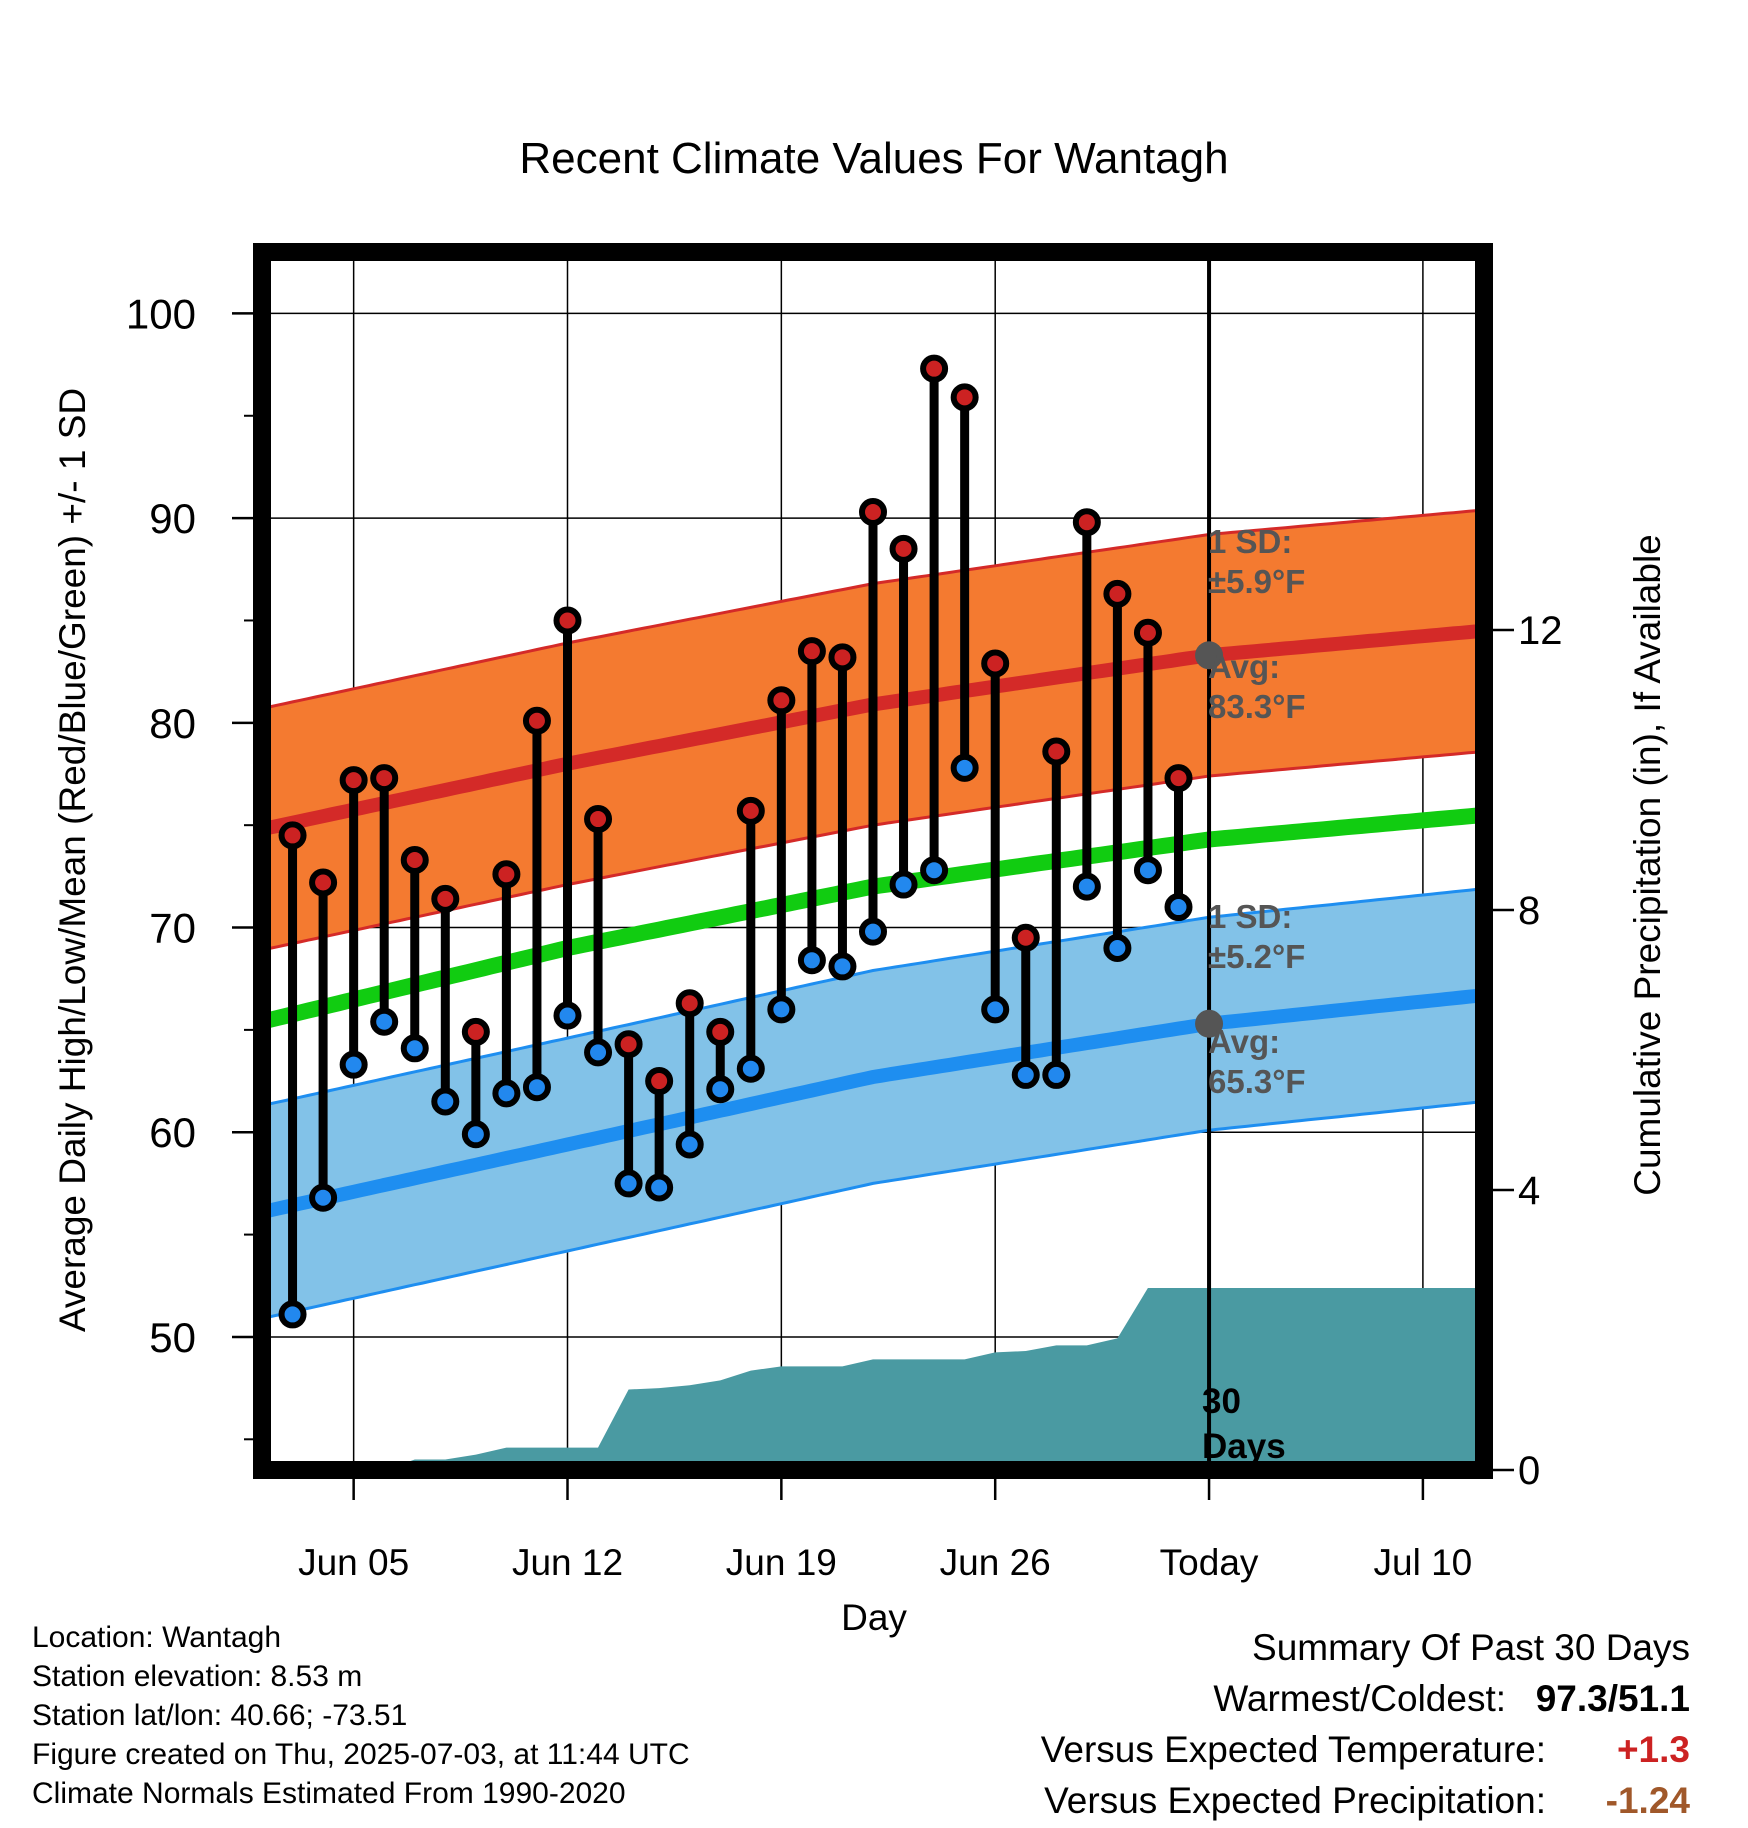  Describe the element at coordinates (1653, 1749) in the screenshot. I see `temp-value: +1.3` at that location.